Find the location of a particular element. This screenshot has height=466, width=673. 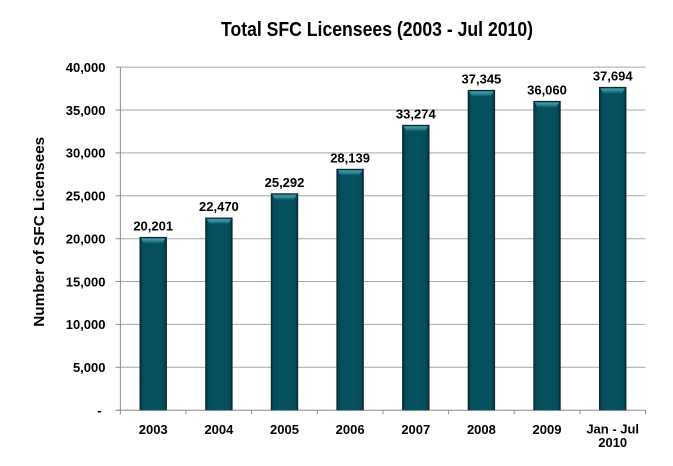

svg-text: 37,694 is located at coordinates (613, 76).